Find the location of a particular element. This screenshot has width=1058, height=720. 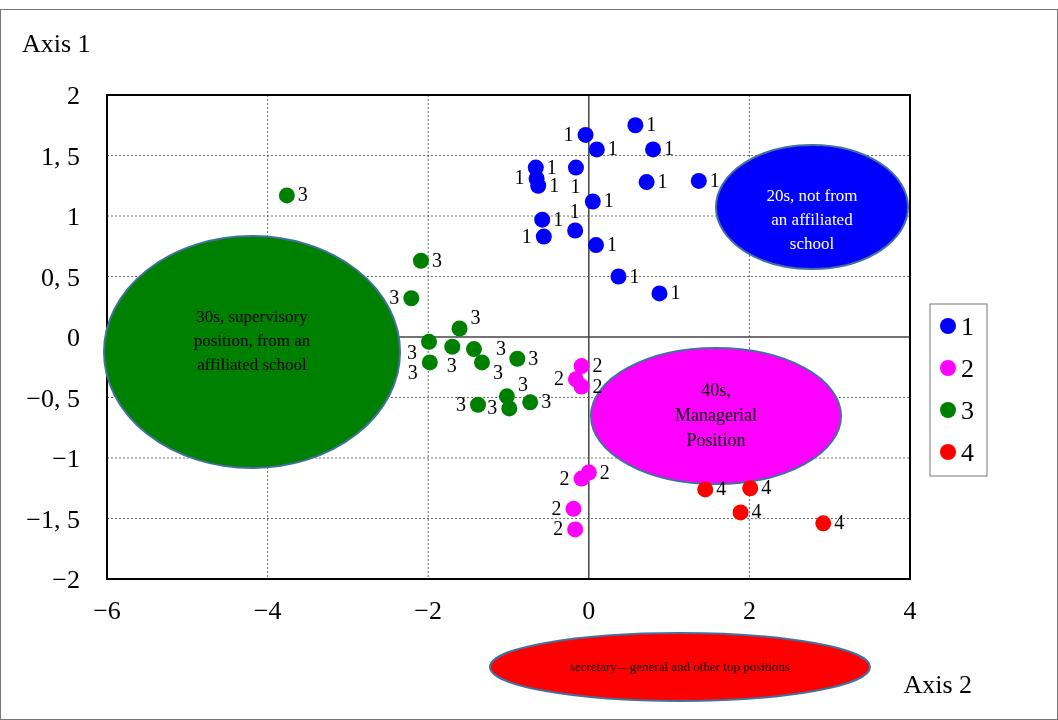

legend-label: 3 is located at coordinates (967, 410).